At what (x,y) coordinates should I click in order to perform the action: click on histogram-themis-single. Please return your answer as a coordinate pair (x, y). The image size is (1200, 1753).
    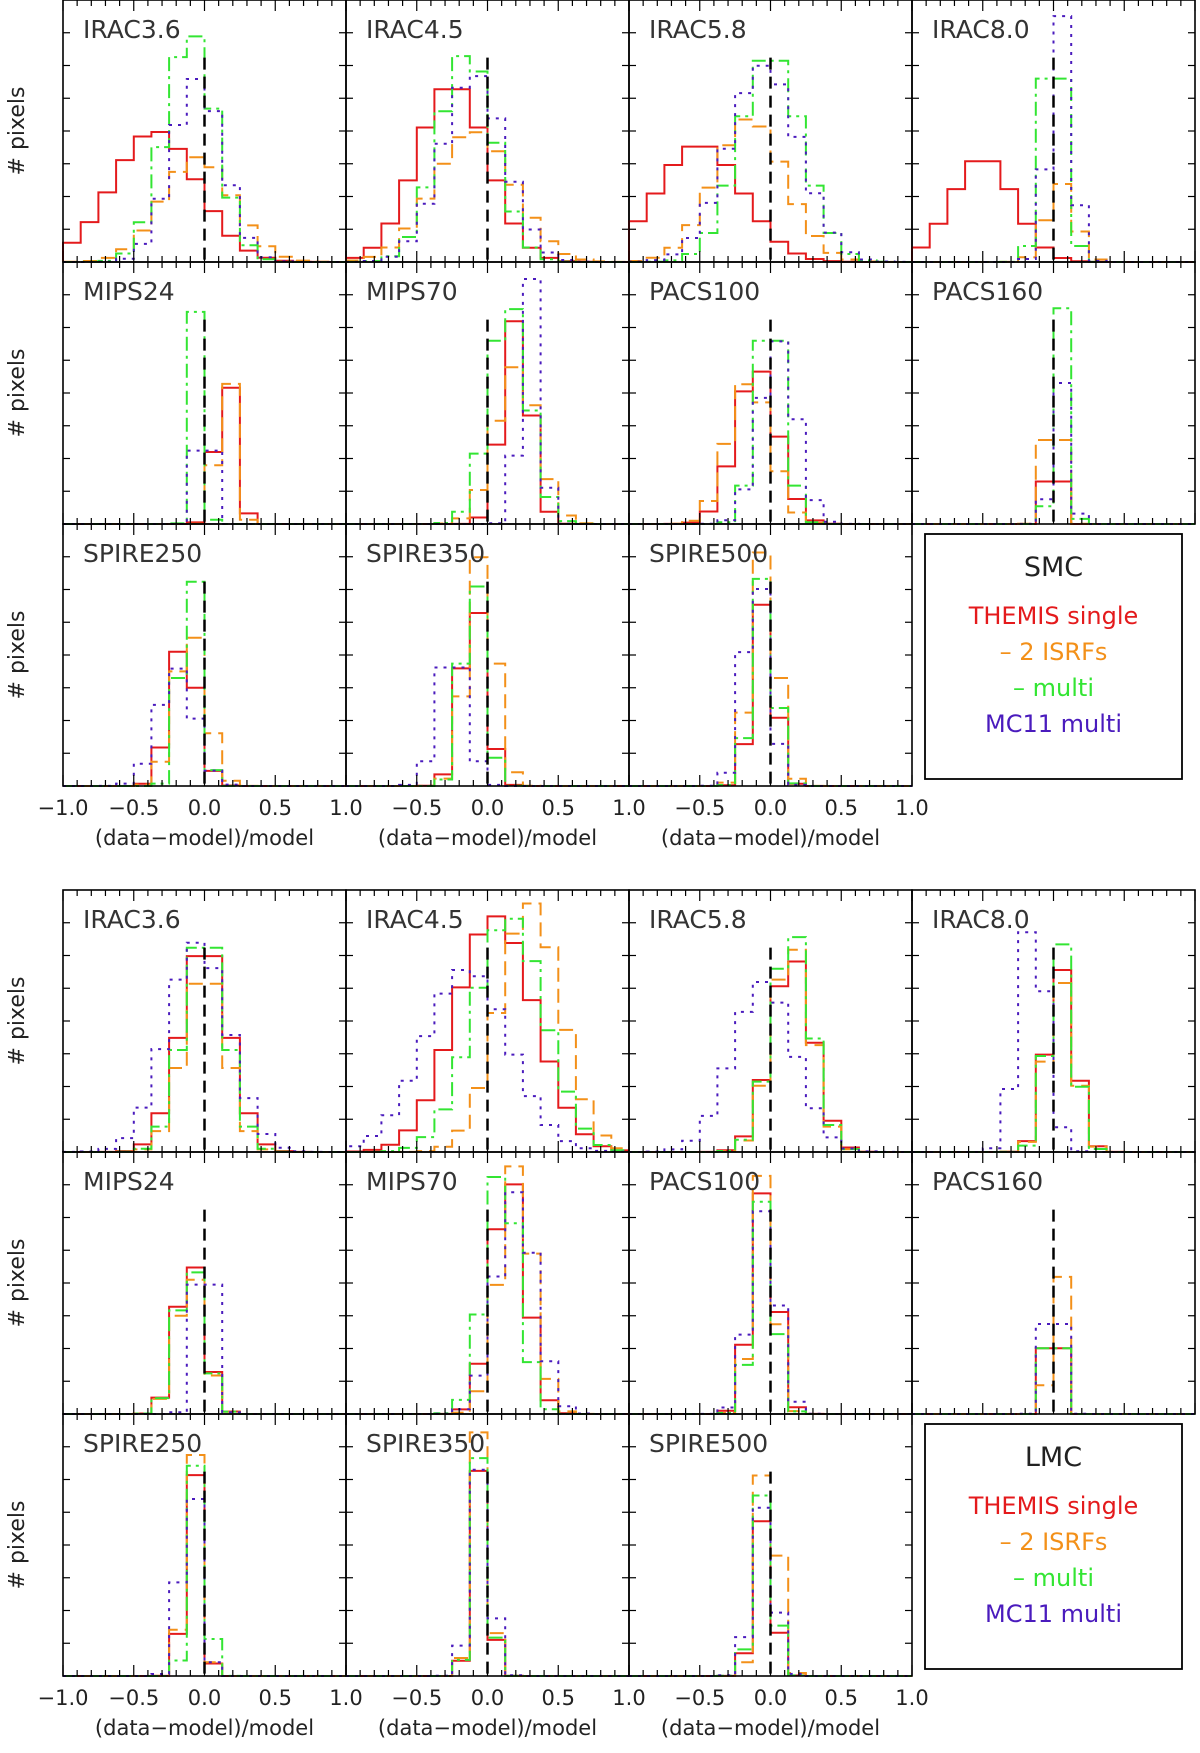
    Looking at the image, I should click on (487, 1034).